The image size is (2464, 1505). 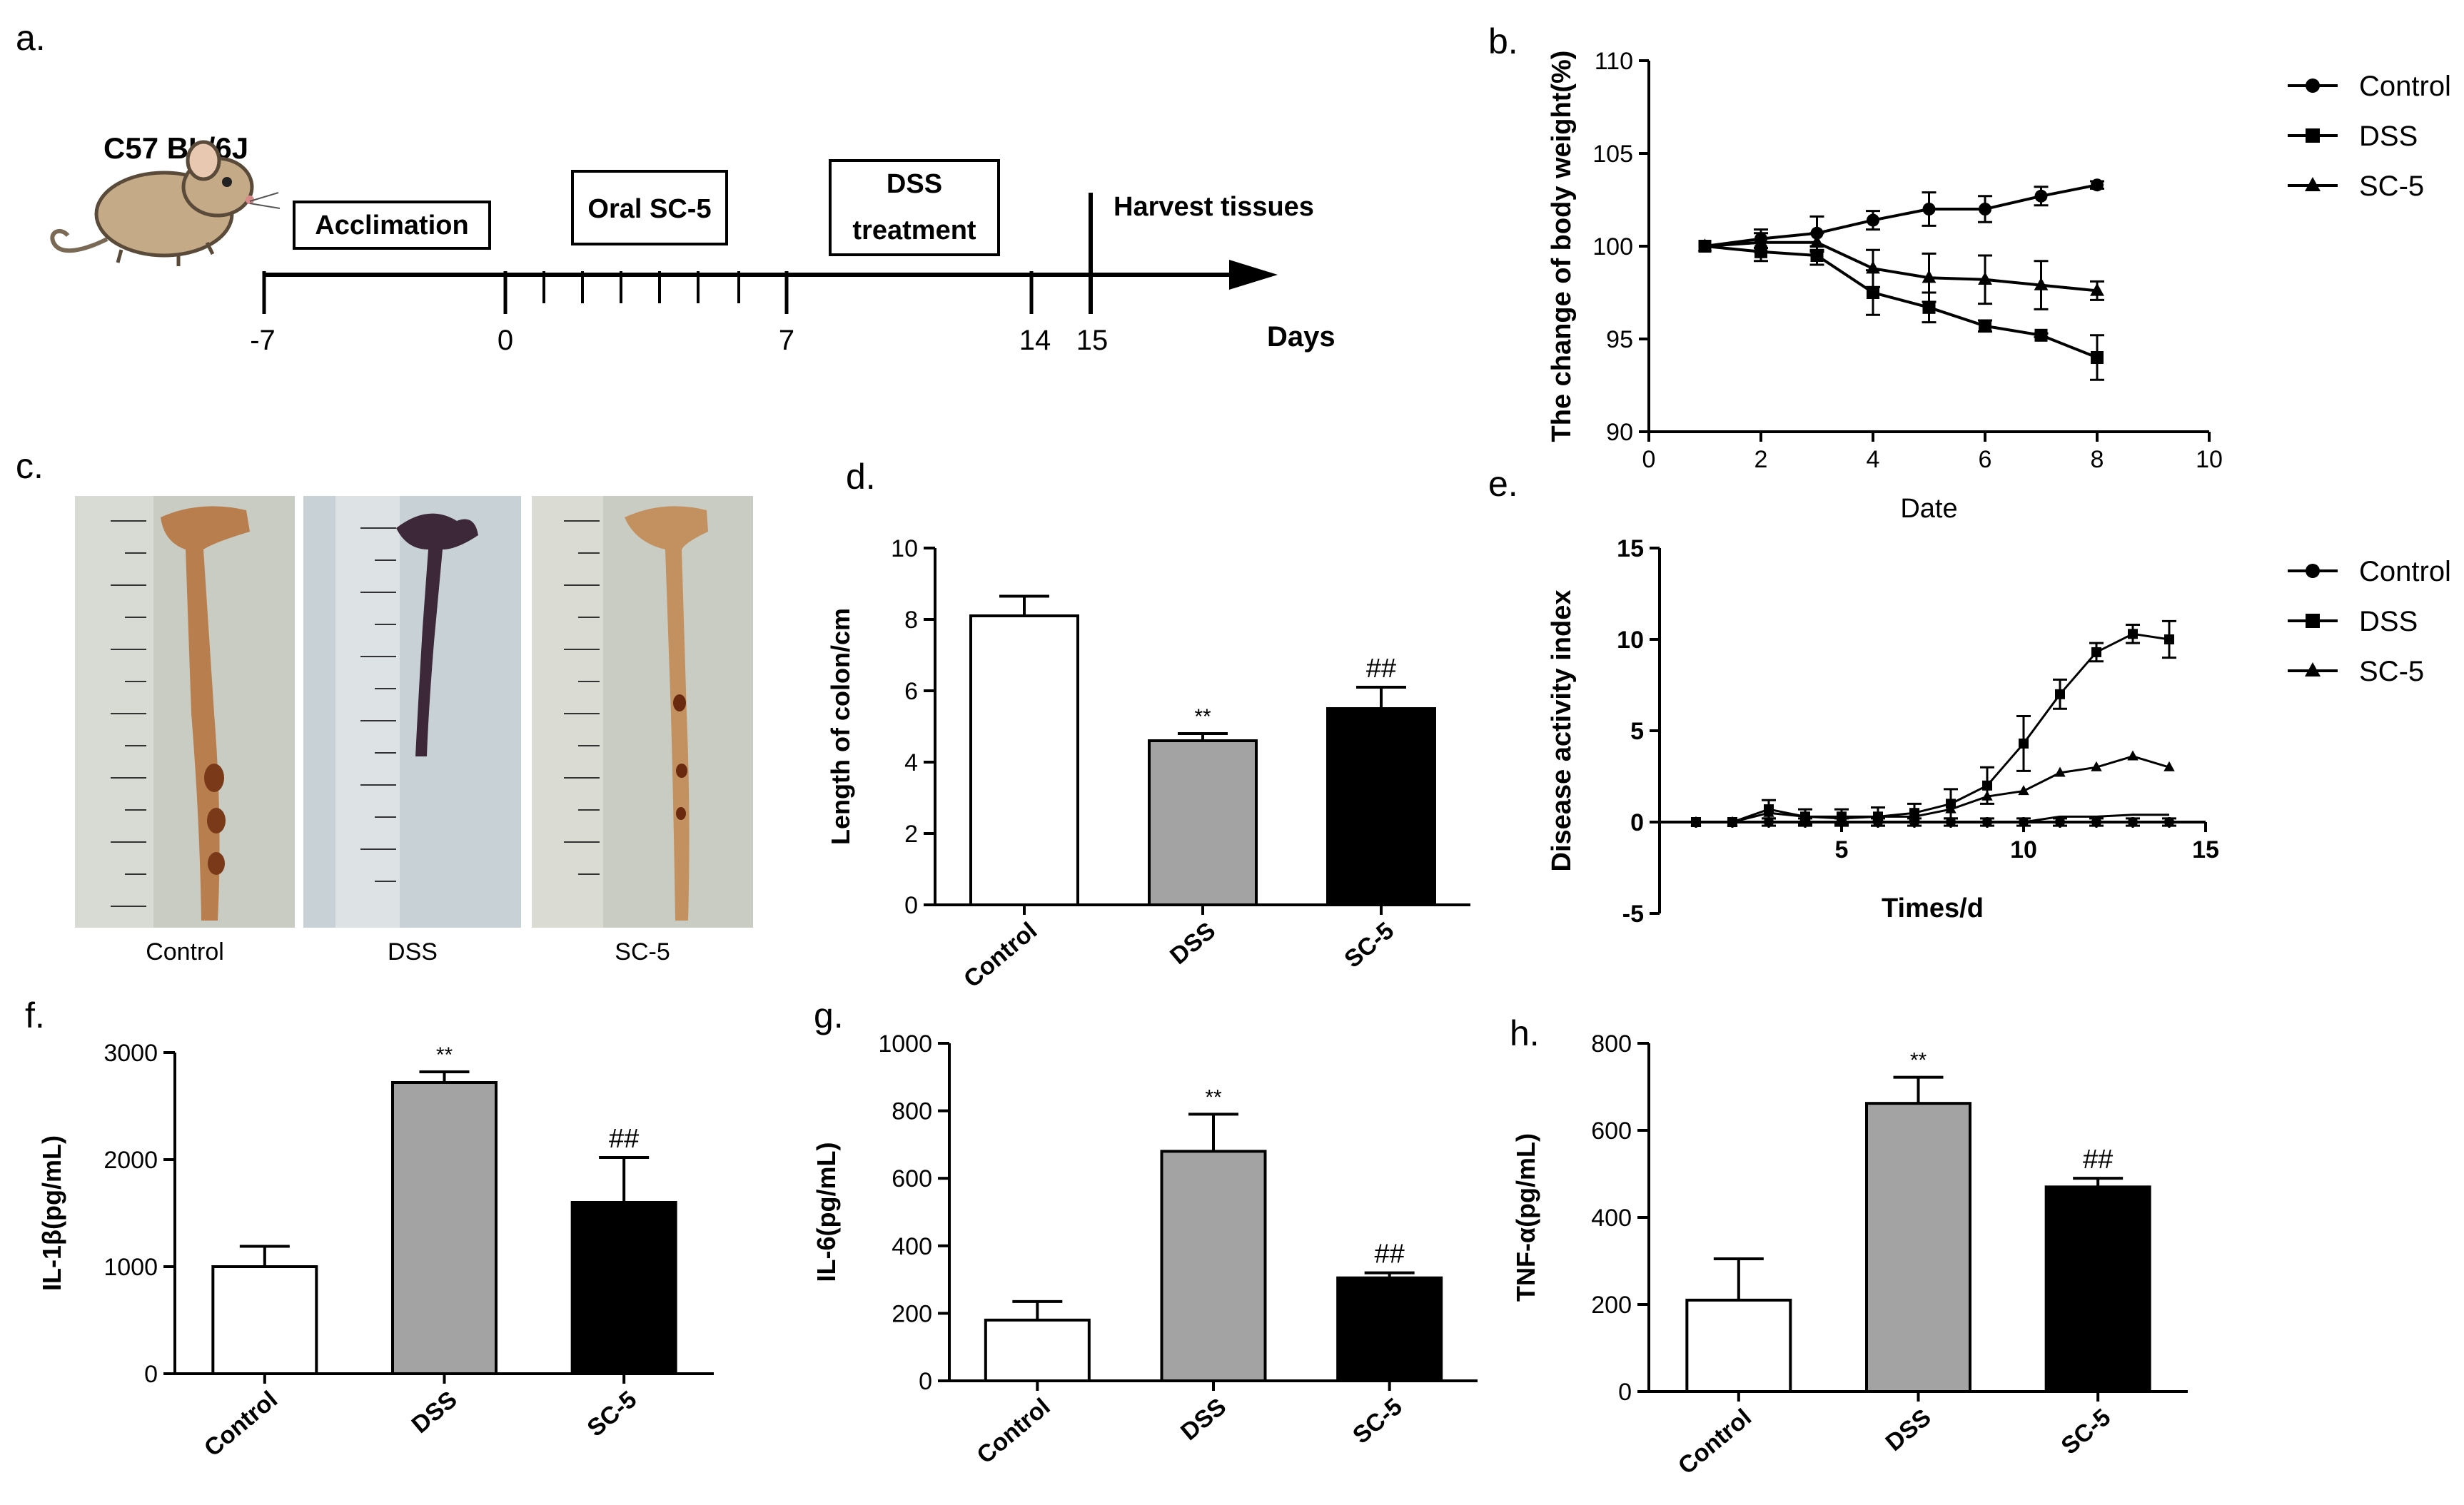 What do you see at coordinates (130, 1267) in the screenshot?
I see `y-tick-label: 1000` at bounding box center [130, 1267].